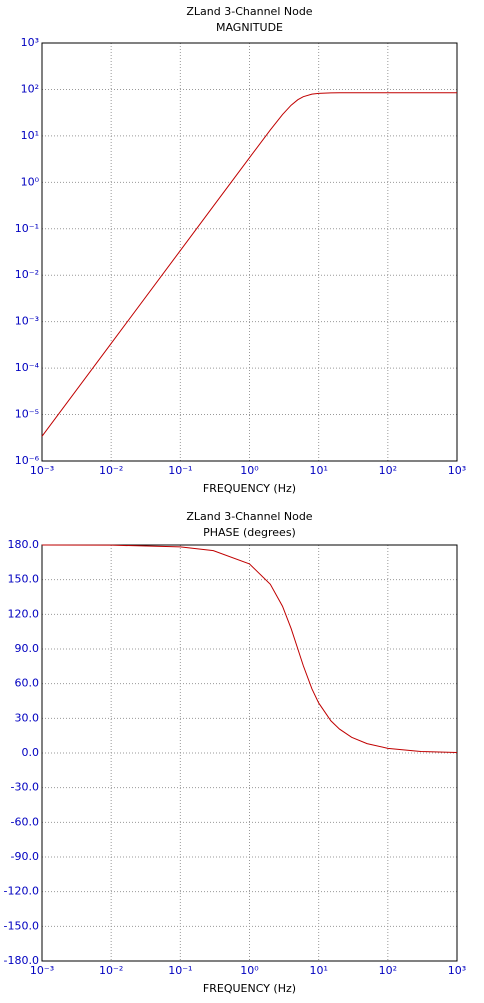  I want to click on y-tick-label: 10⁻¹, so click(27, 228).